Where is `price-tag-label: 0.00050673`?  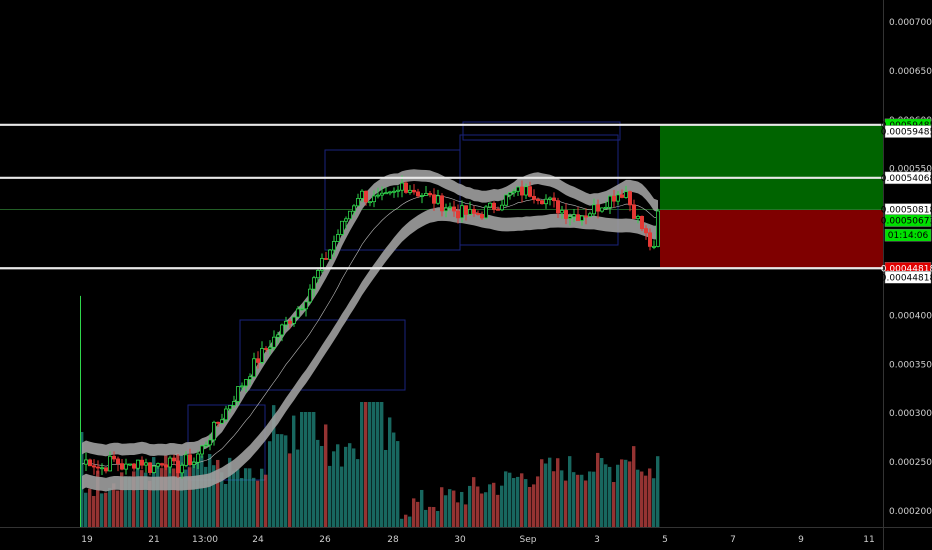 price-tag-label: 0.00050673 is located at coordinates (906, 222).